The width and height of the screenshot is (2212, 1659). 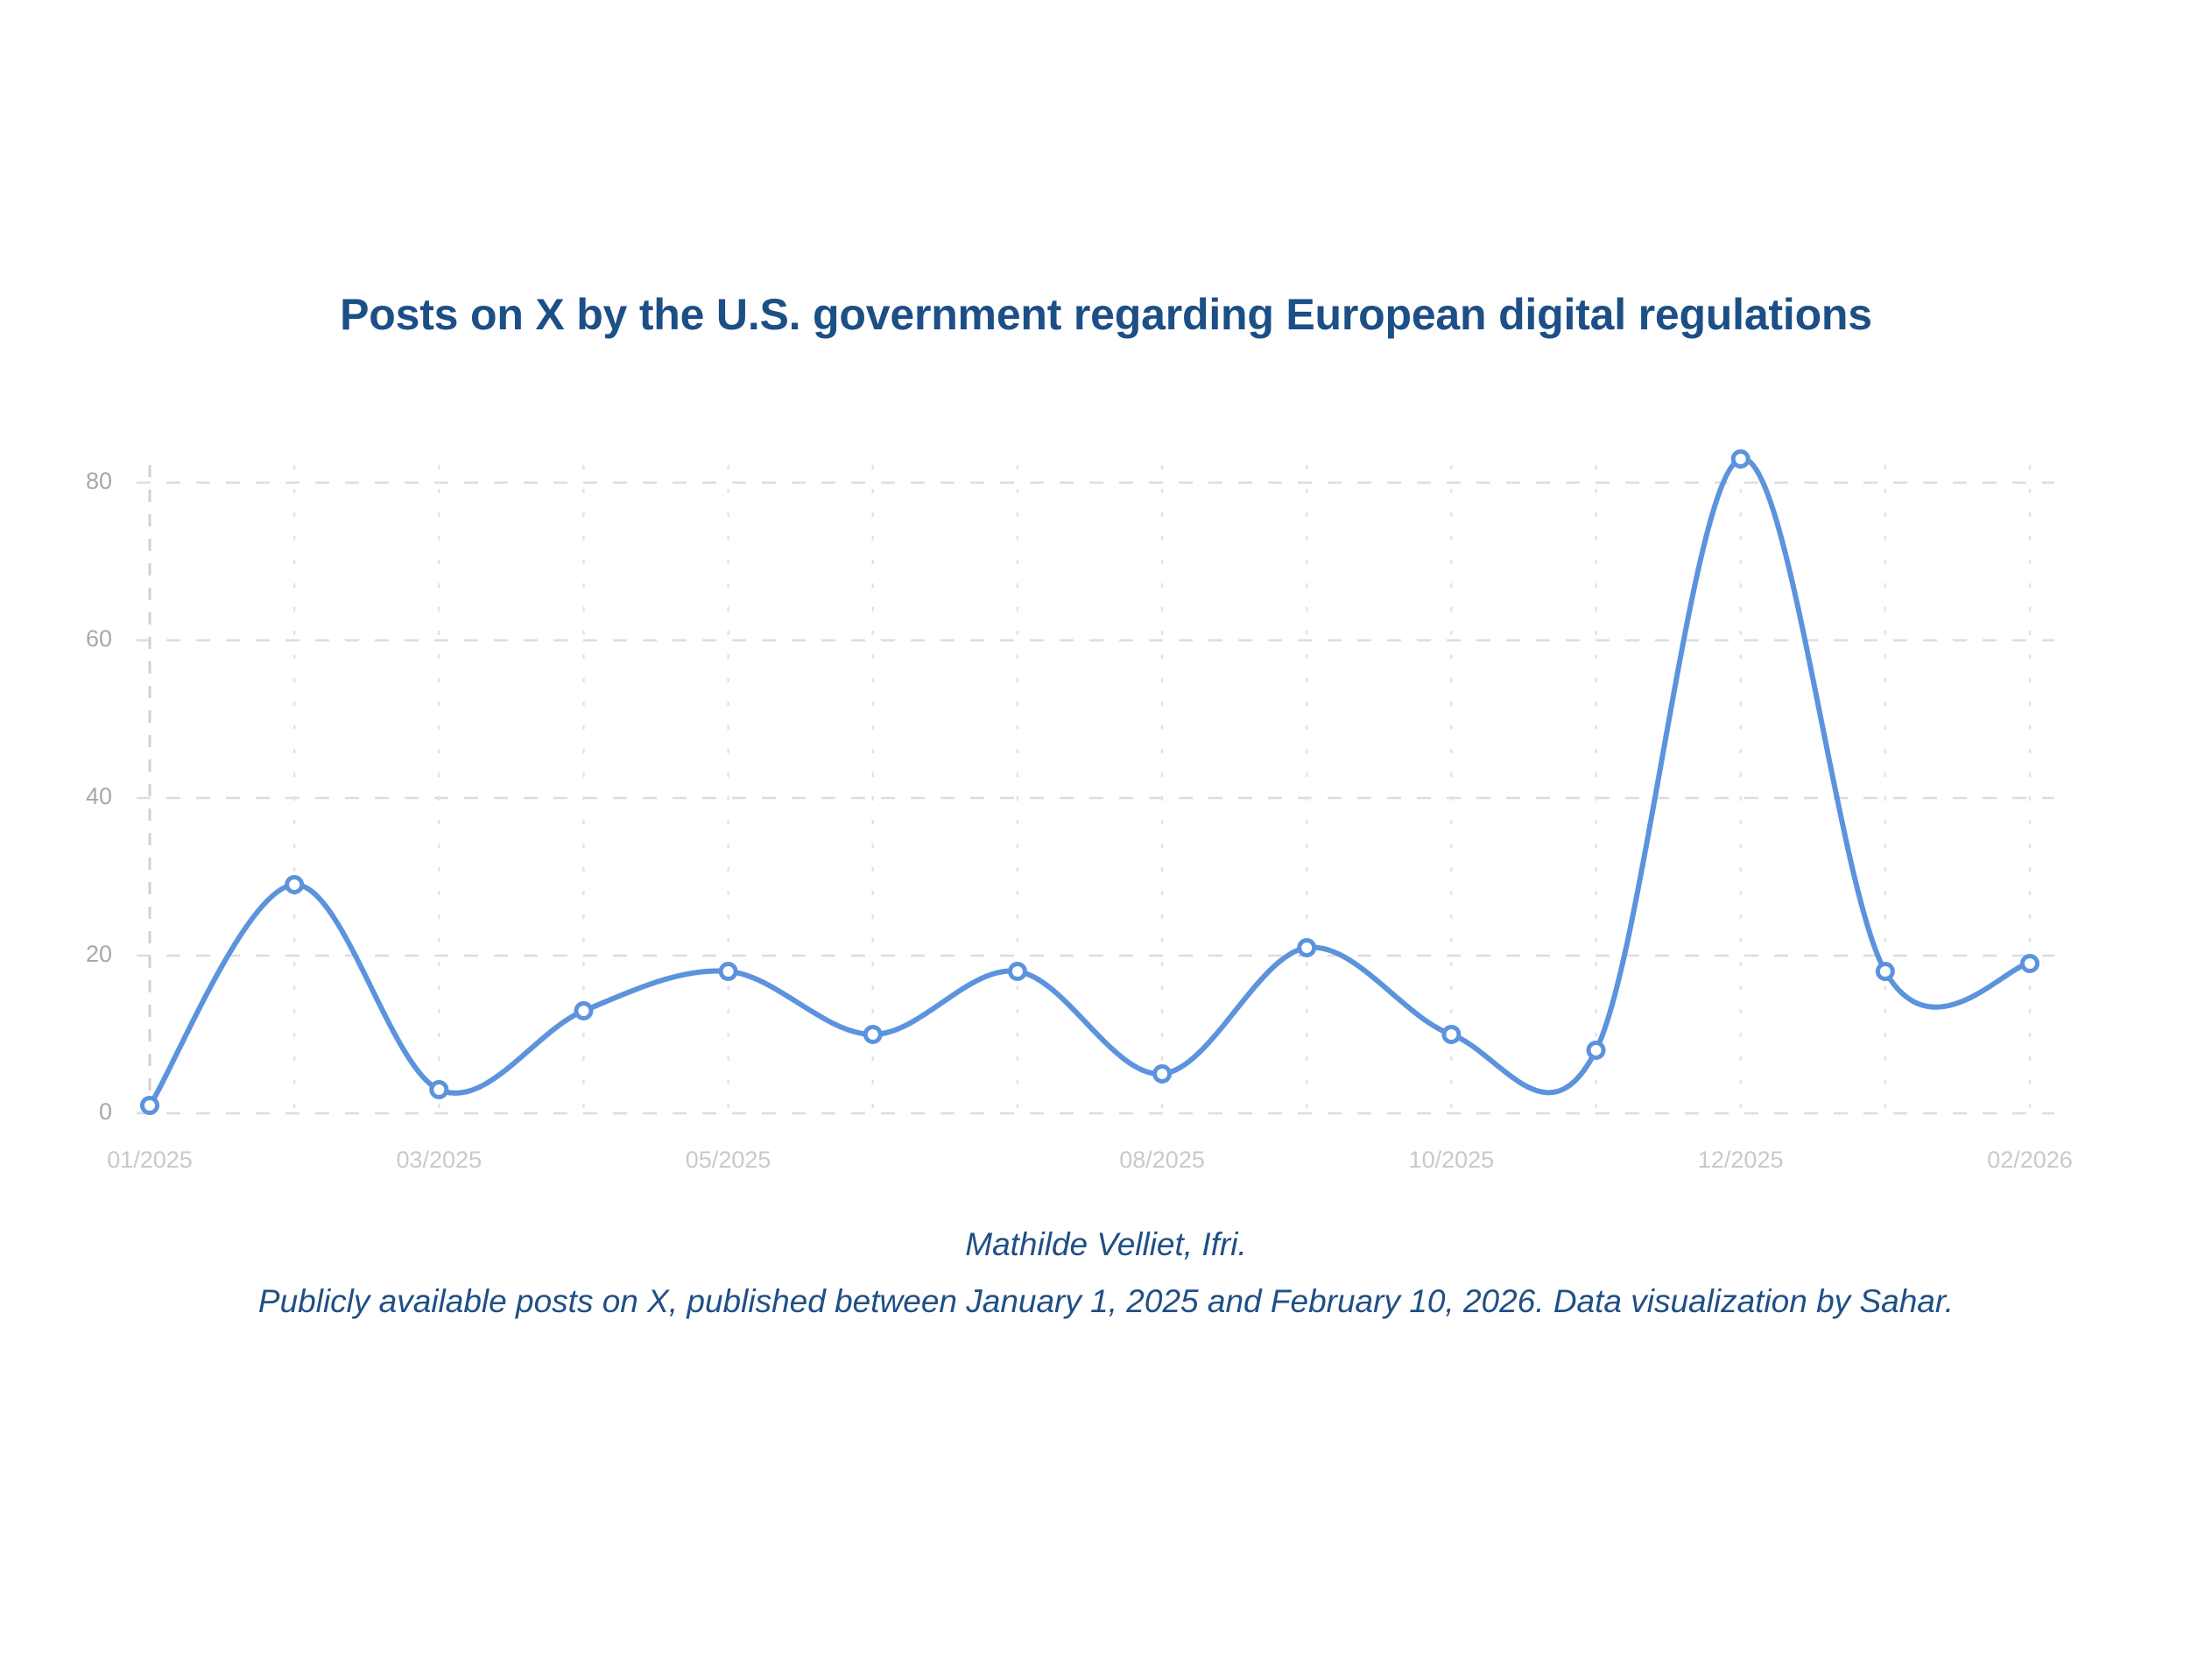 I want to click on y-axis-tick-label: 0, so click(x=105, y=1111).